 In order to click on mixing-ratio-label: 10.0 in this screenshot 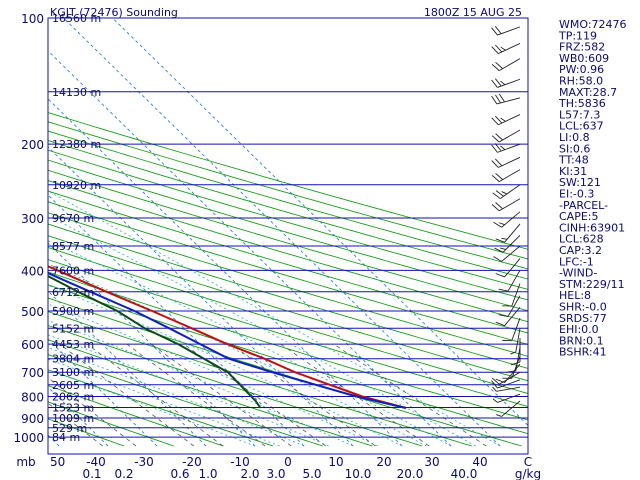, I will do `click(358, 473)`.